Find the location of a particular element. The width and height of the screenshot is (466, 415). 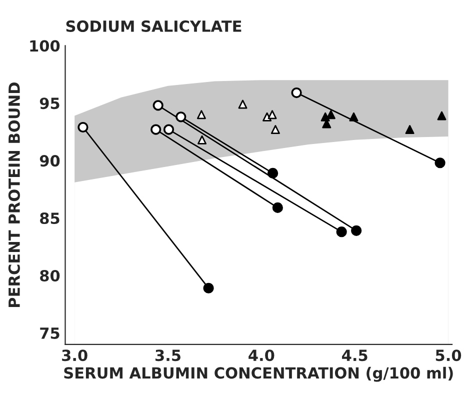

x-tick-label: 5.0 is located at coordinates (449, 356).